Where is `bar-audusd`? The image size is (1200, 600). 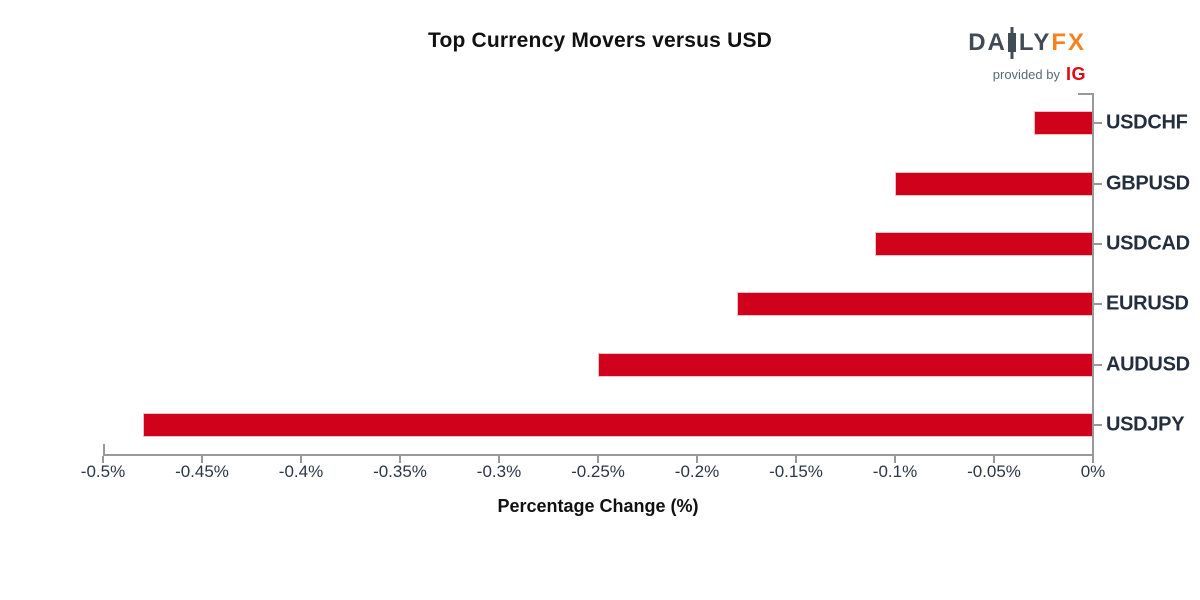
bar-audusd is located at coordinates (845, 364).